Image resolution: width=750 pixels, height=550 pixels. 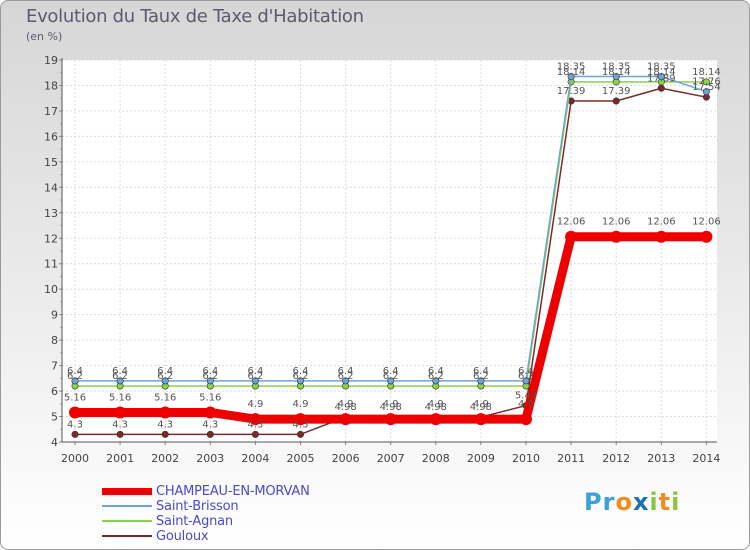 What do you see at coordinates (51, 187) in the screenshot?
I see `y-tick-label: 14` at bounding box center [51, 187].